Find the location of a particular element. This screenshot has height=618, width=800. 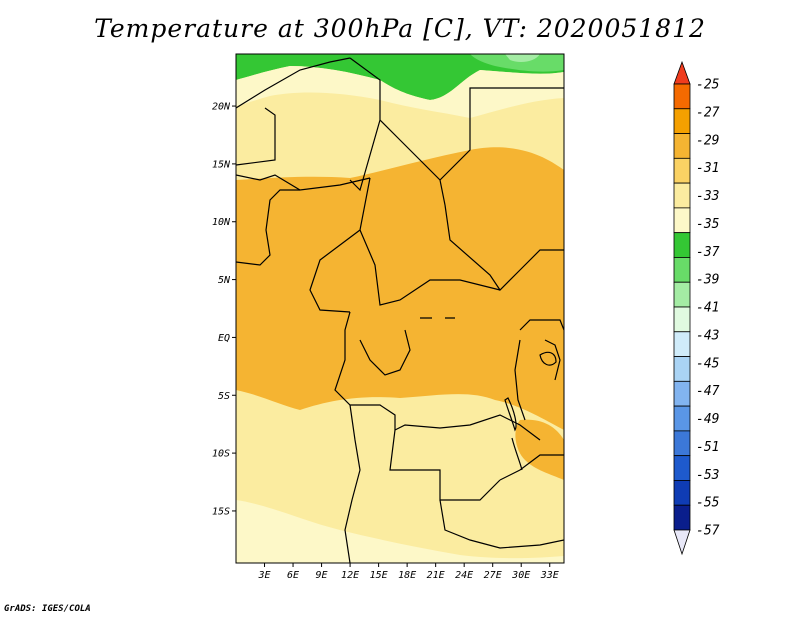

colorbar-label: -43 is located at coordinates (707, 335).